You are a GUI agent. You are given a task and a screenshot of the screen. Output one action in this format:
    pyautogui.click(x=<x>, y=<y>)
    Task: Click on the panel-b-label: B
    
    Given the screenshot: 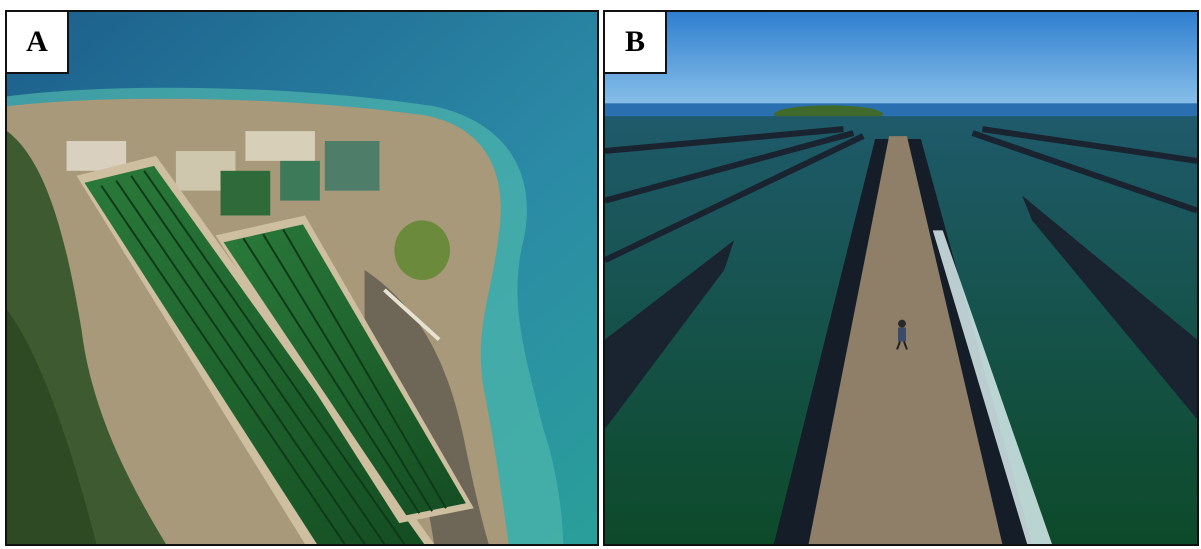 What is the action you would take?
    pyautogui.click(x=636, y=43)
    